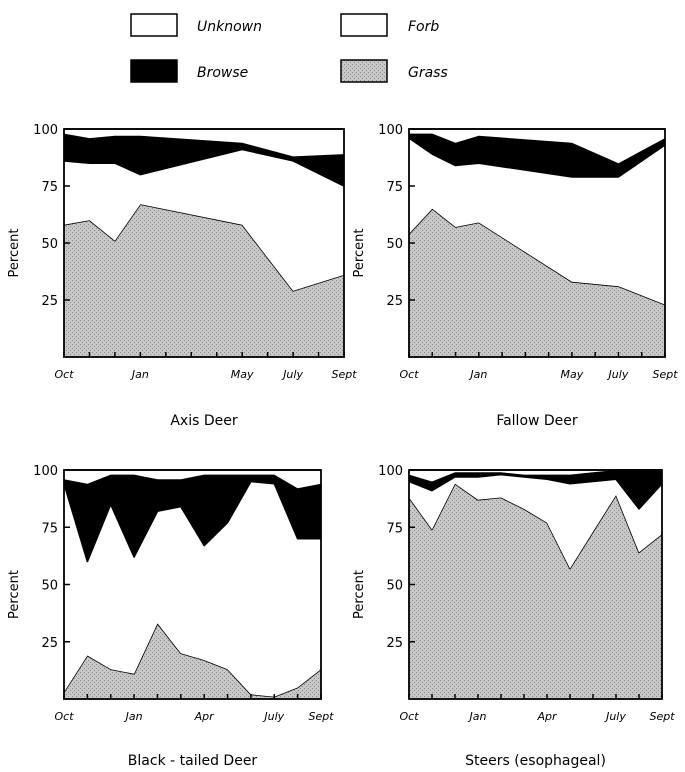  What do you see at coordinates (364, 25) in the screenshot?
I see `legend-swatch-forb` at bounding box center [364, 25].